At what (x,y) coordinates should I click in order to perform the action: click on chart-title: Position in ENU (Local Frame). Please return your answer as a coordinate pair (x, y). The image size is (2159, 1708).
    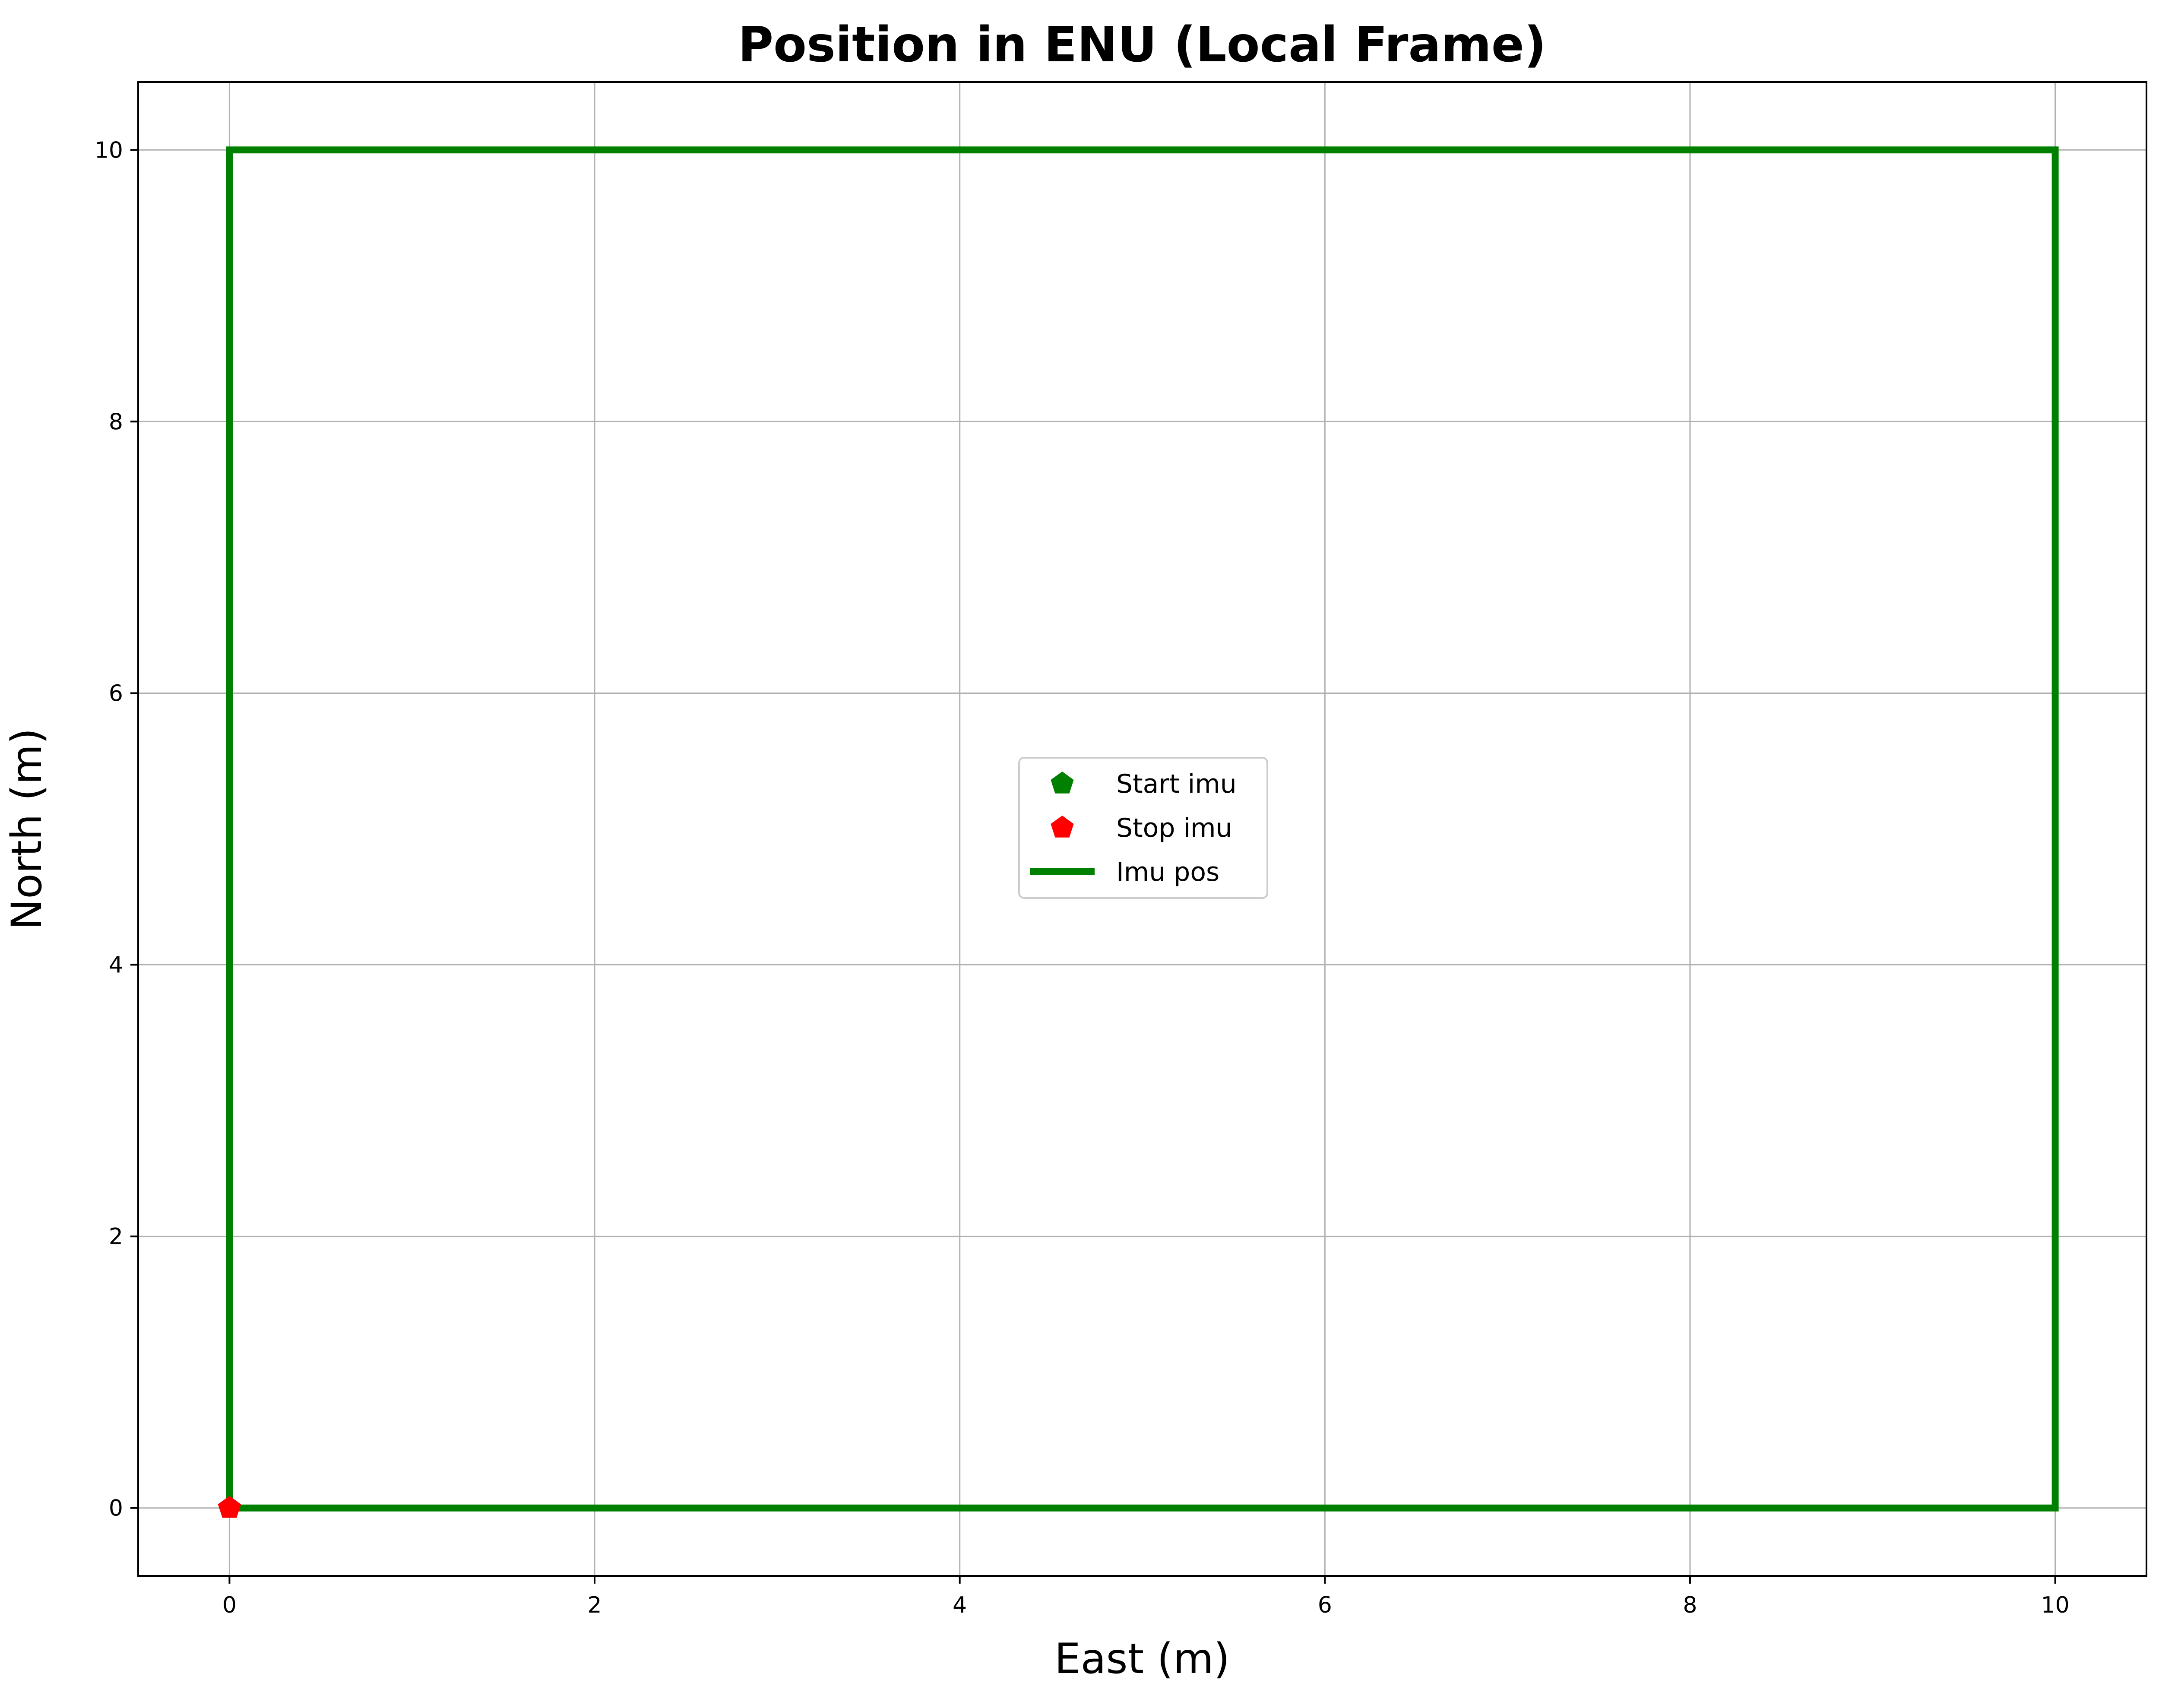
    Looking at the image, I should click on (1142, 45).